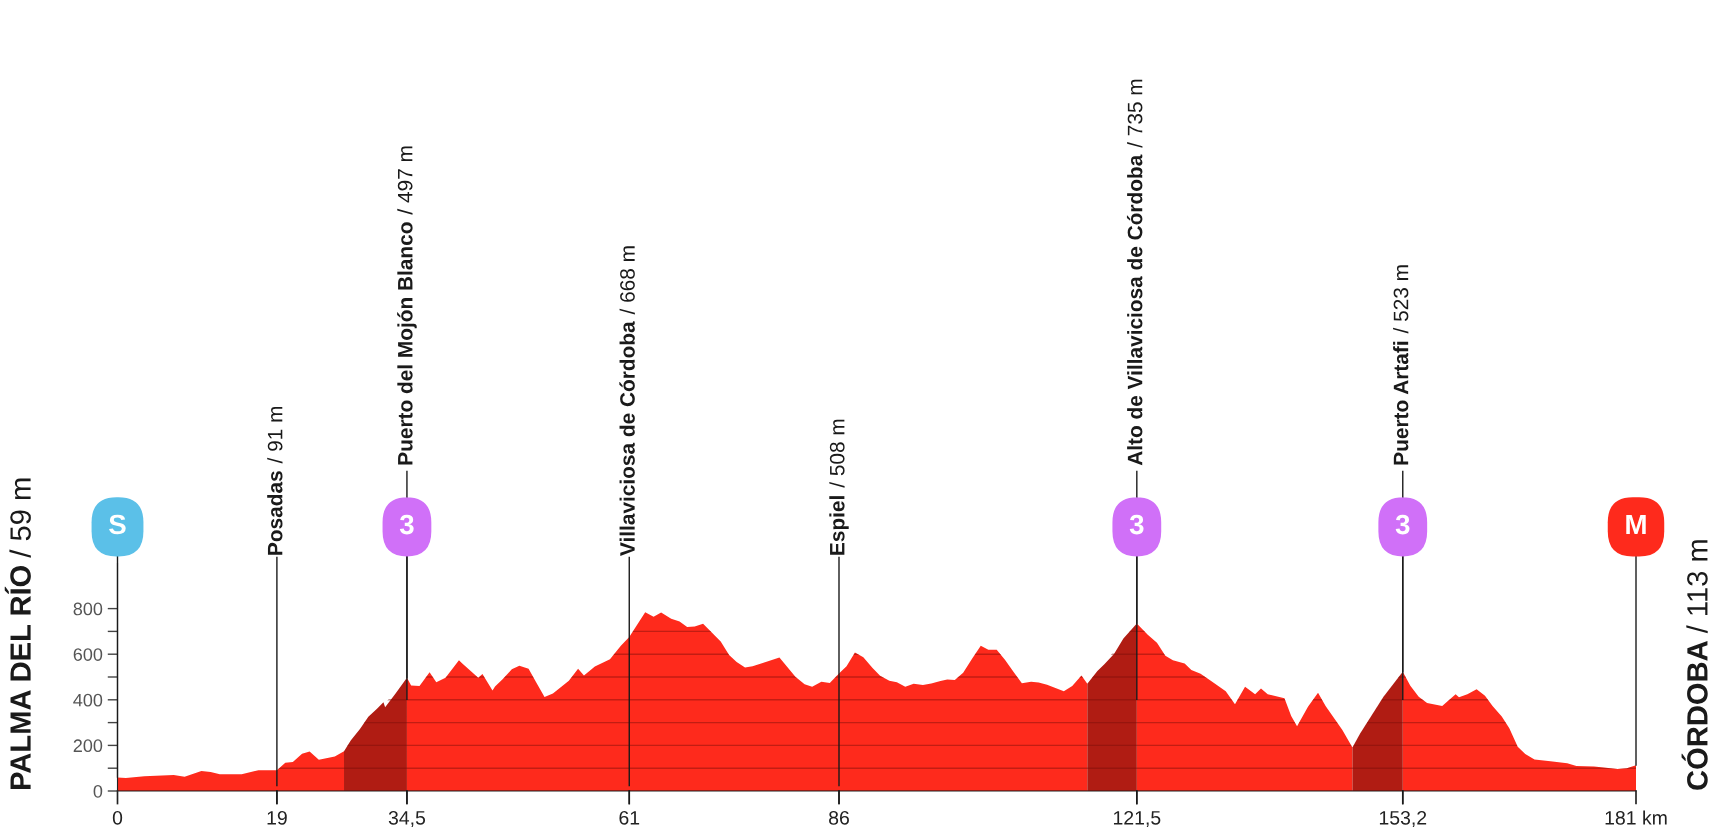 This screenshot has height=839, width=1722. What do you see at coordinates (98, 791) in the screenshot?
I see `y-tick-label: 0` at bounding box center [98, 791].